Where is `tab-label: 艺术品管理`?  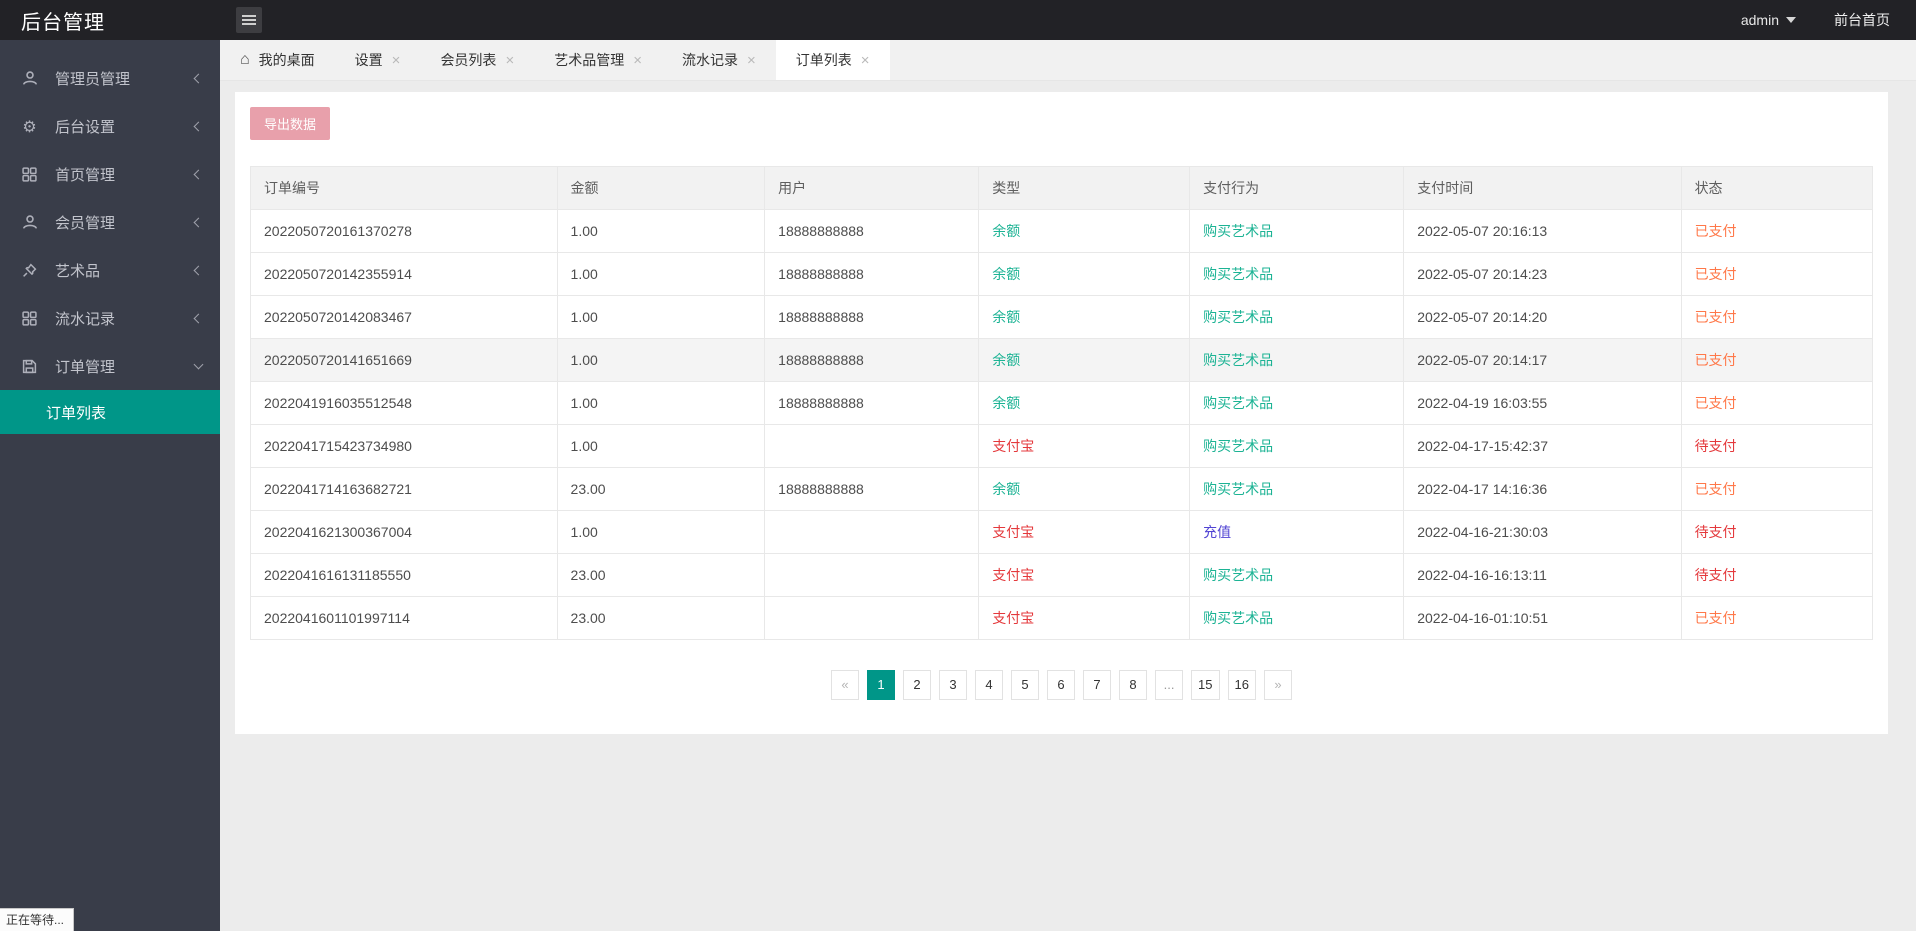
tab-label: 艺术品管理 is located at coordinates (589, 60).